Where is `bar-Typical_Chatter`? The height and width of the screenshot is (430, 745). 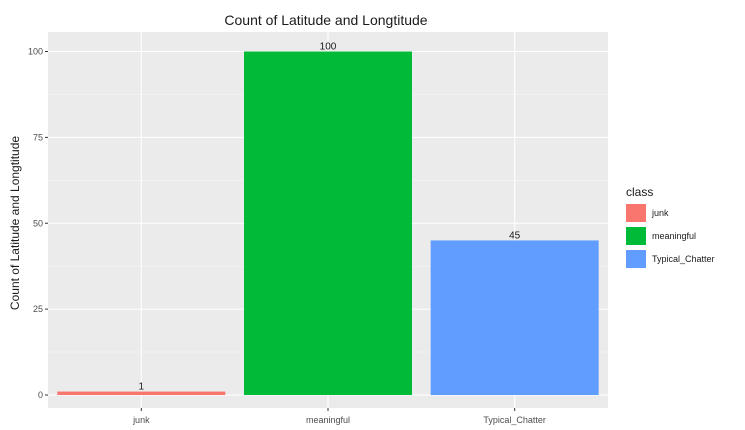 bar-Typical_Chatter is located at coordinates (514, 317).